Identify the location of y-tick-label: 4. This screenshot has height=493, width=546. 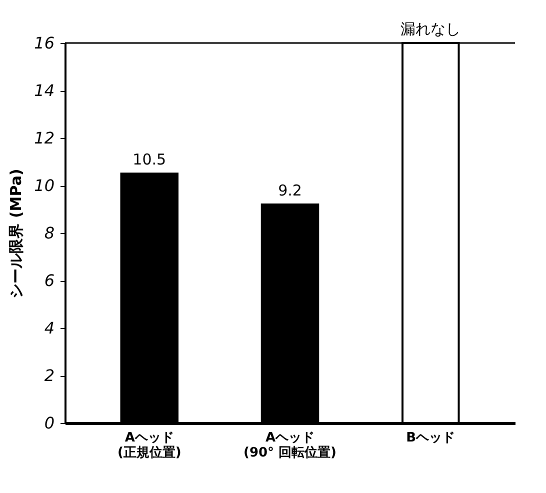
(49, 328).